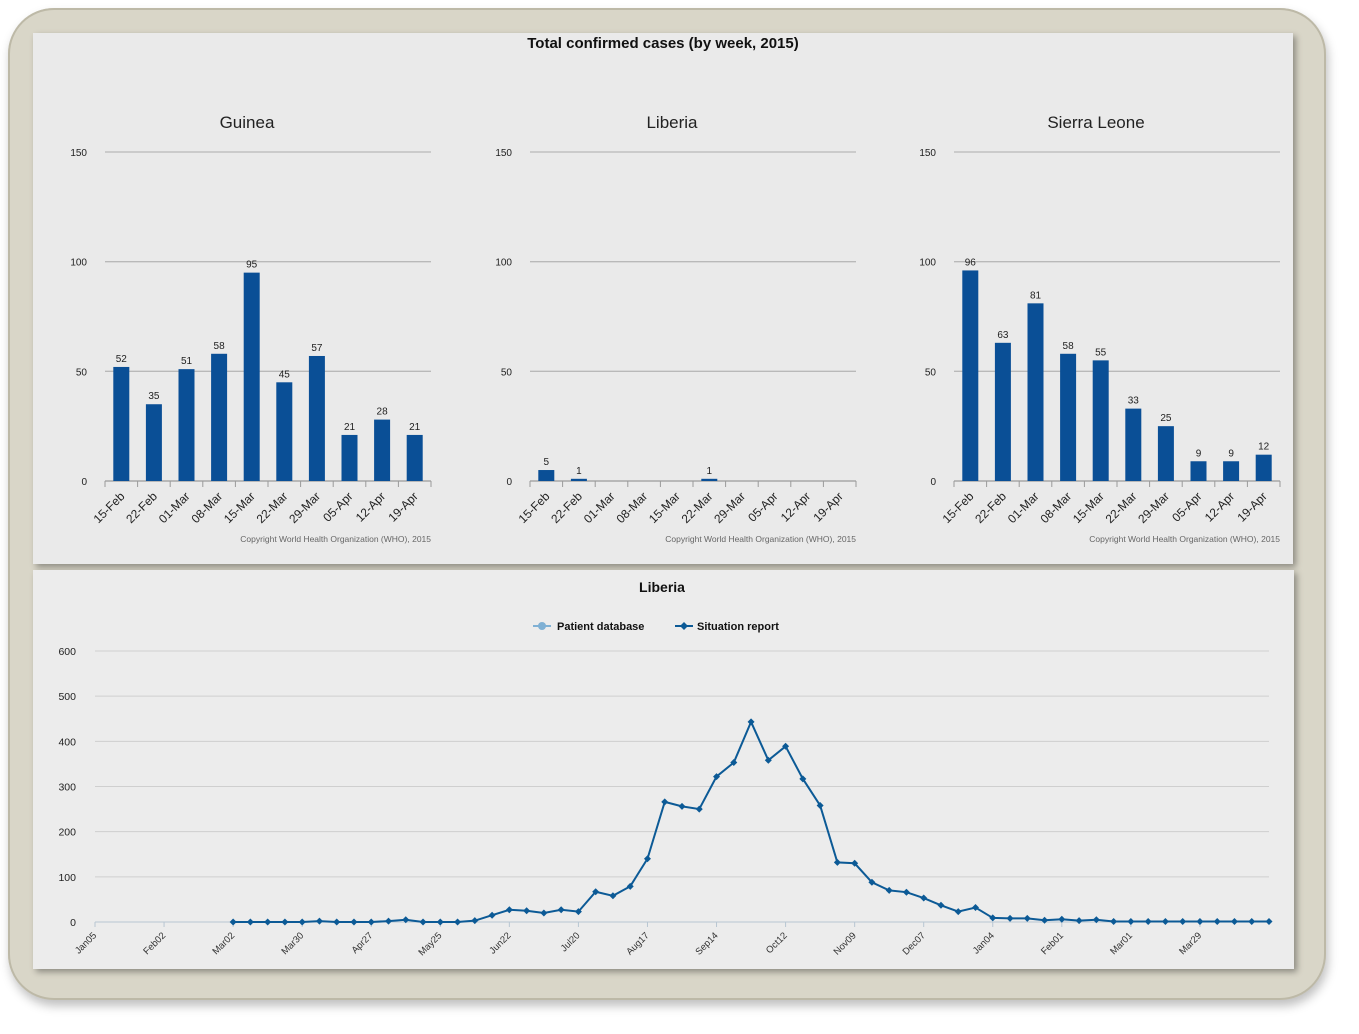  What do you see at coordinates (154, 396) in the screenshot?
I see `data-label: 35` at bounding box center [154, 396].